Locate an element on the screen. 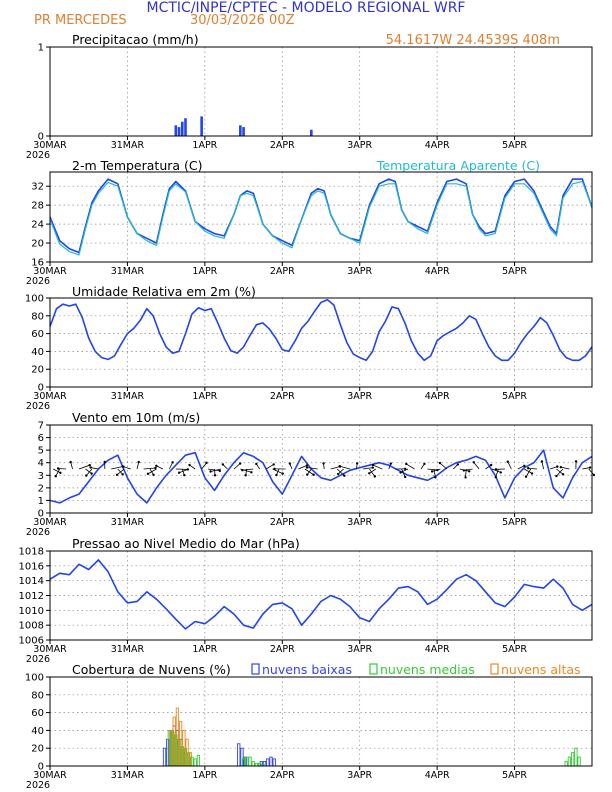 The height and width of the screenshot is (792, 612). rh-xtick-label: 3APR is located at coordinates (359, 396).